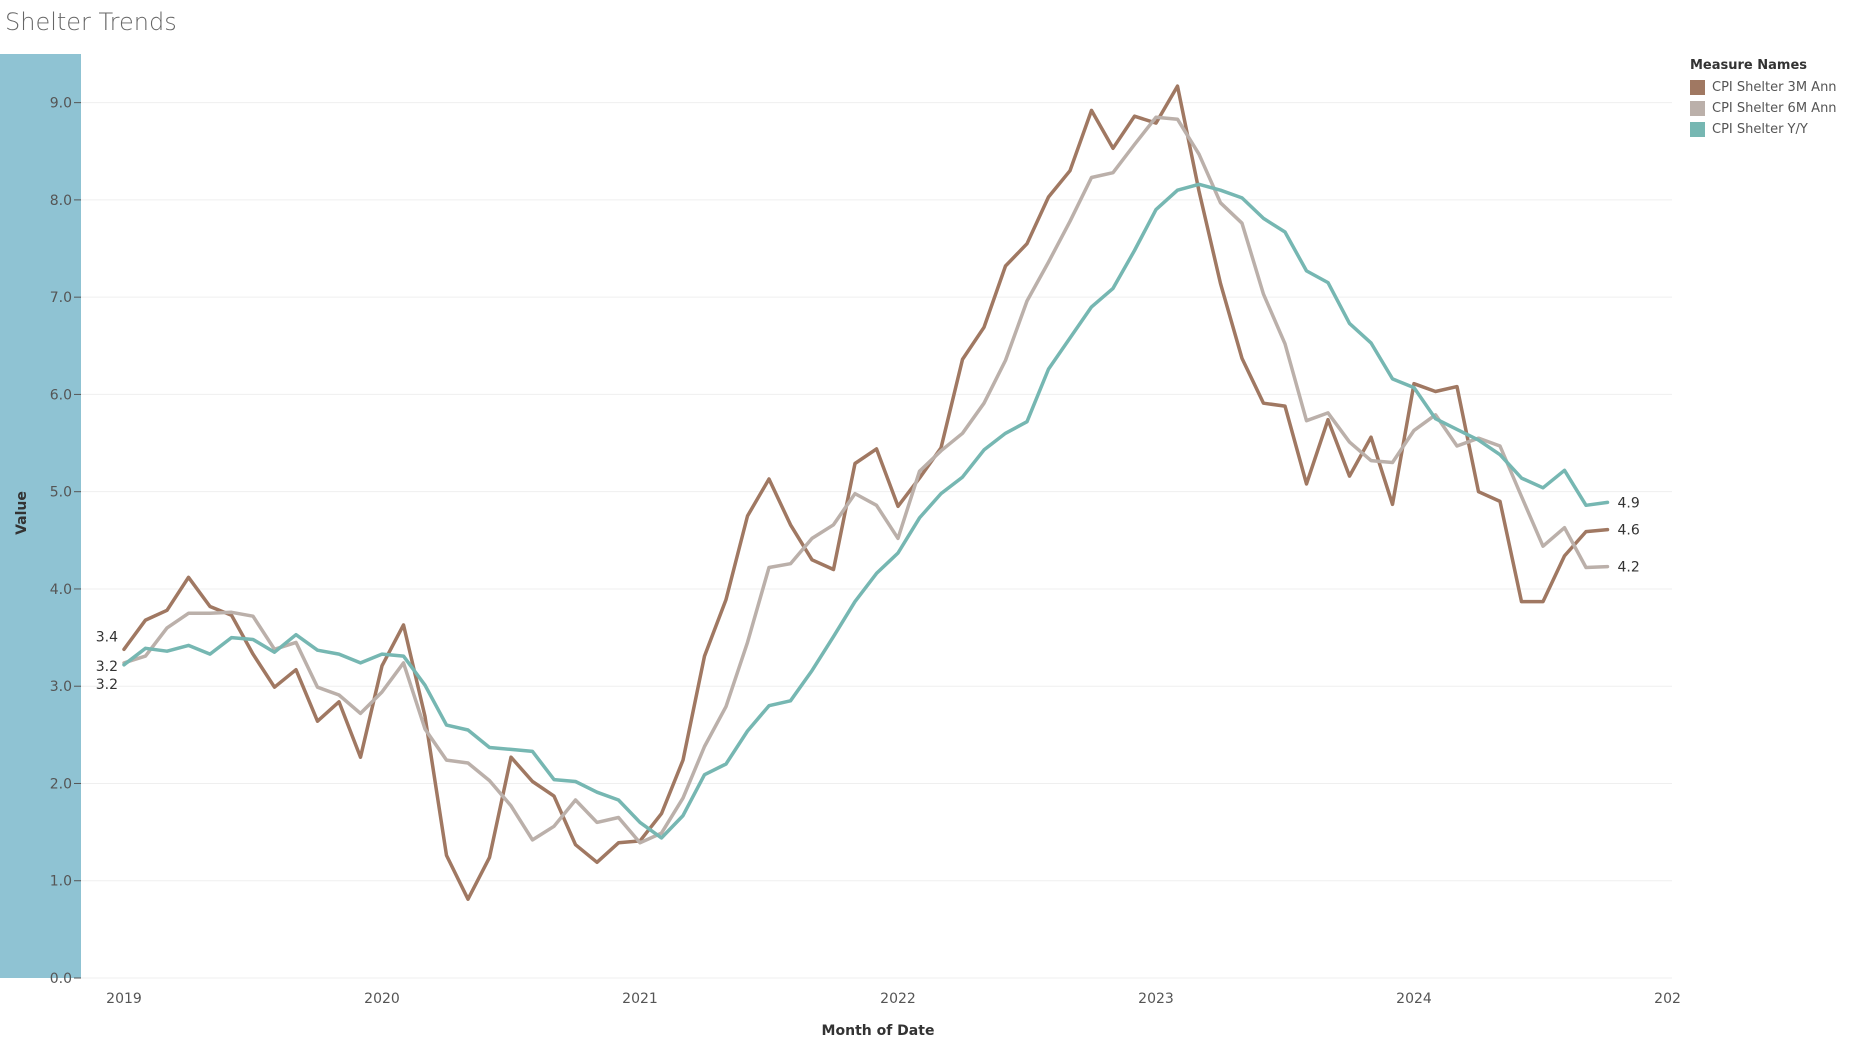 Image resolution: width=1853 pixels, height=1044 pixels. Describe the element at coordinates (22, 513) in the screenshot. I see `y-axis-label: Value` at that location.